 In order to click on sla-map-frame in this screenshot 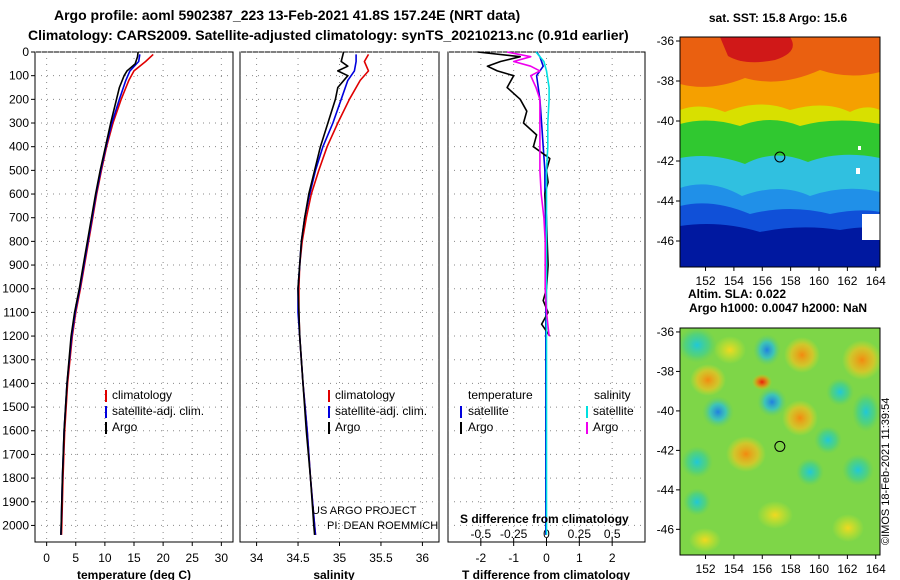, I will do `click(780, 441)`.